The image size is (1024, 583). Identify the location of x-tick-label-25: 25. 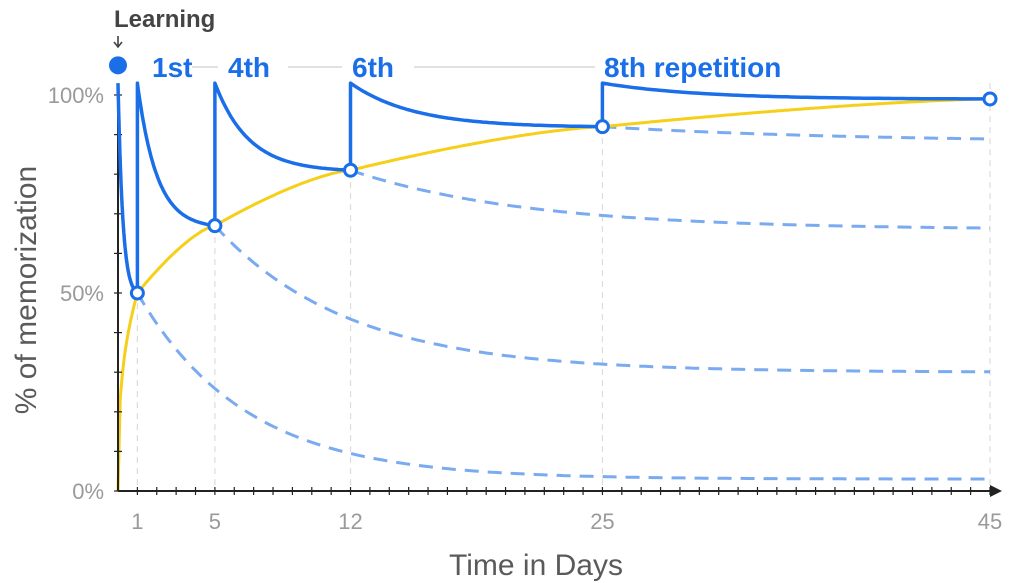
(602, 521).